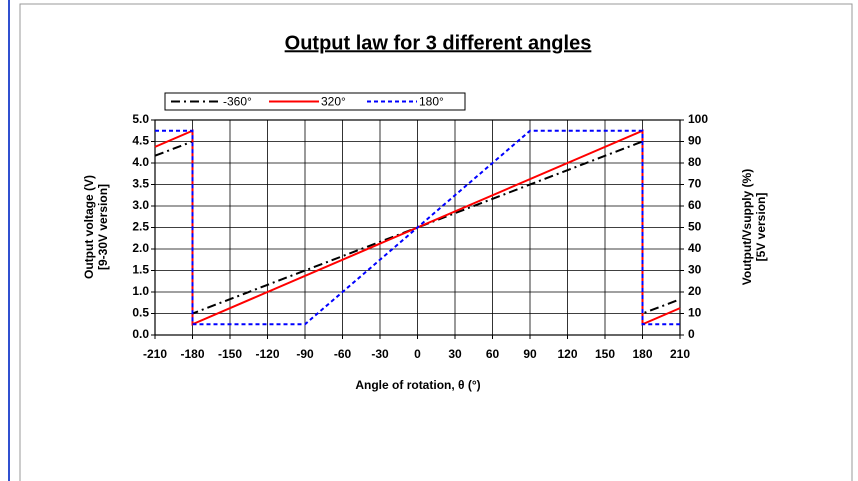 The image size is (858, 481). I want to click on x-tick-label: 180, so click(642, 354).